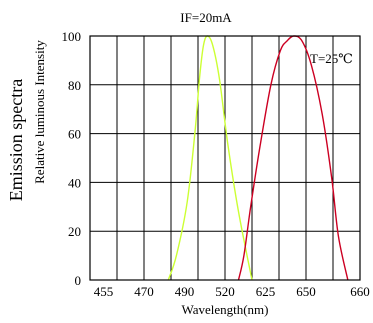  Describe the element at coordinates (224, 309) in the screenshot. I see `x-axis-title: Wavelength(nm)` at that location.